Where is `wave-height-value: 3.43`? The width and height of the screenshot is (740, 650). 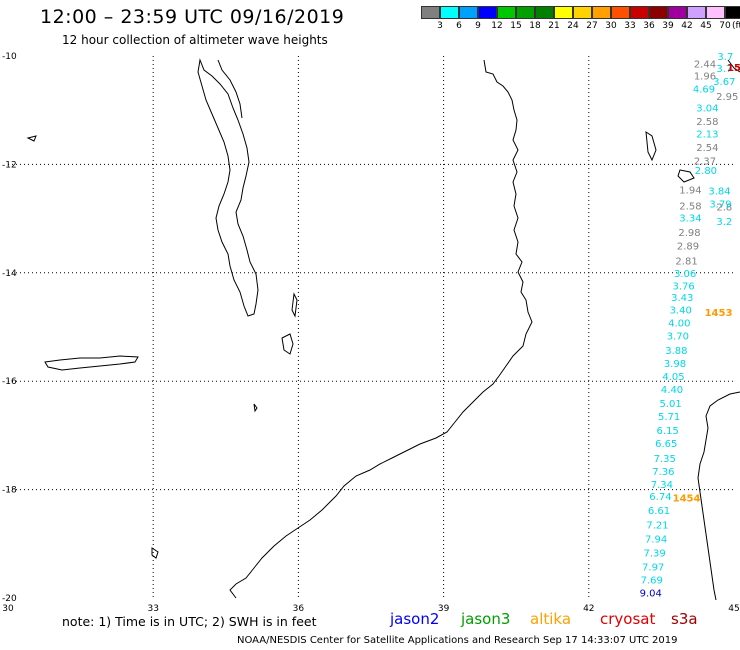 wave-height-value: 3.43 is located at coordinates (682, 298).